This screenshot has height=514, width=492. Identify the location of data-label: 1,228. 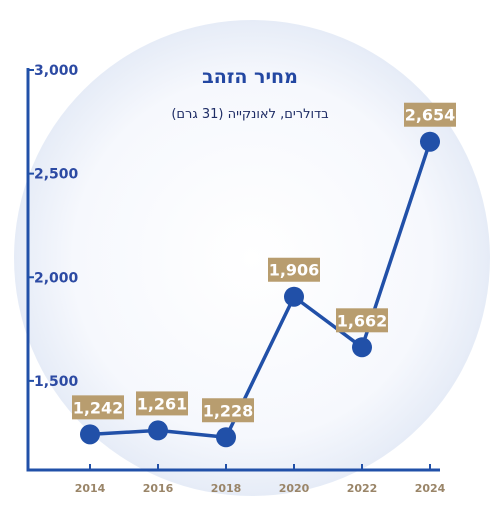
(228, 410).